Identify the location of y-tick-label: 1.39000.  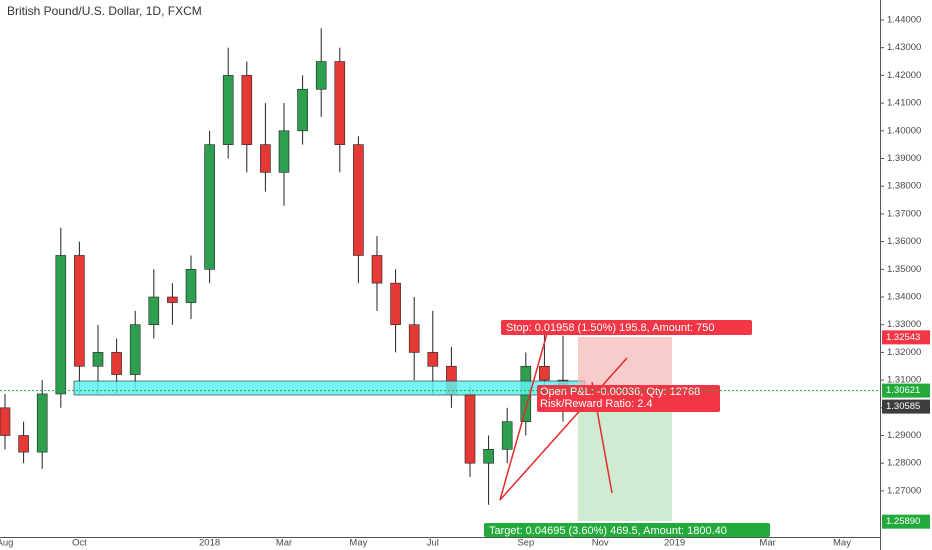
(904, 158).